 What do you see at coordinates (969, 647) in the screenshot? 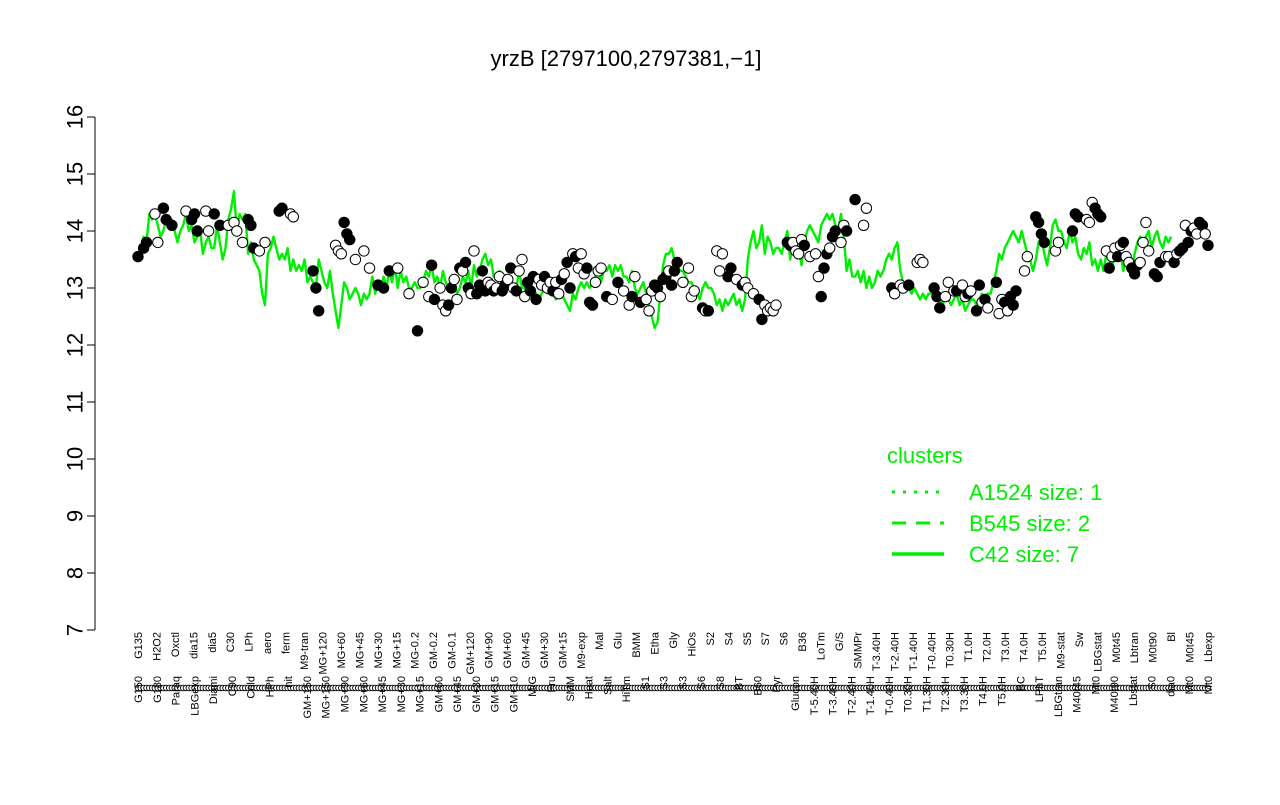
I see `x-tick-label-upper: T1.0H` at bounding box center [969, 647].